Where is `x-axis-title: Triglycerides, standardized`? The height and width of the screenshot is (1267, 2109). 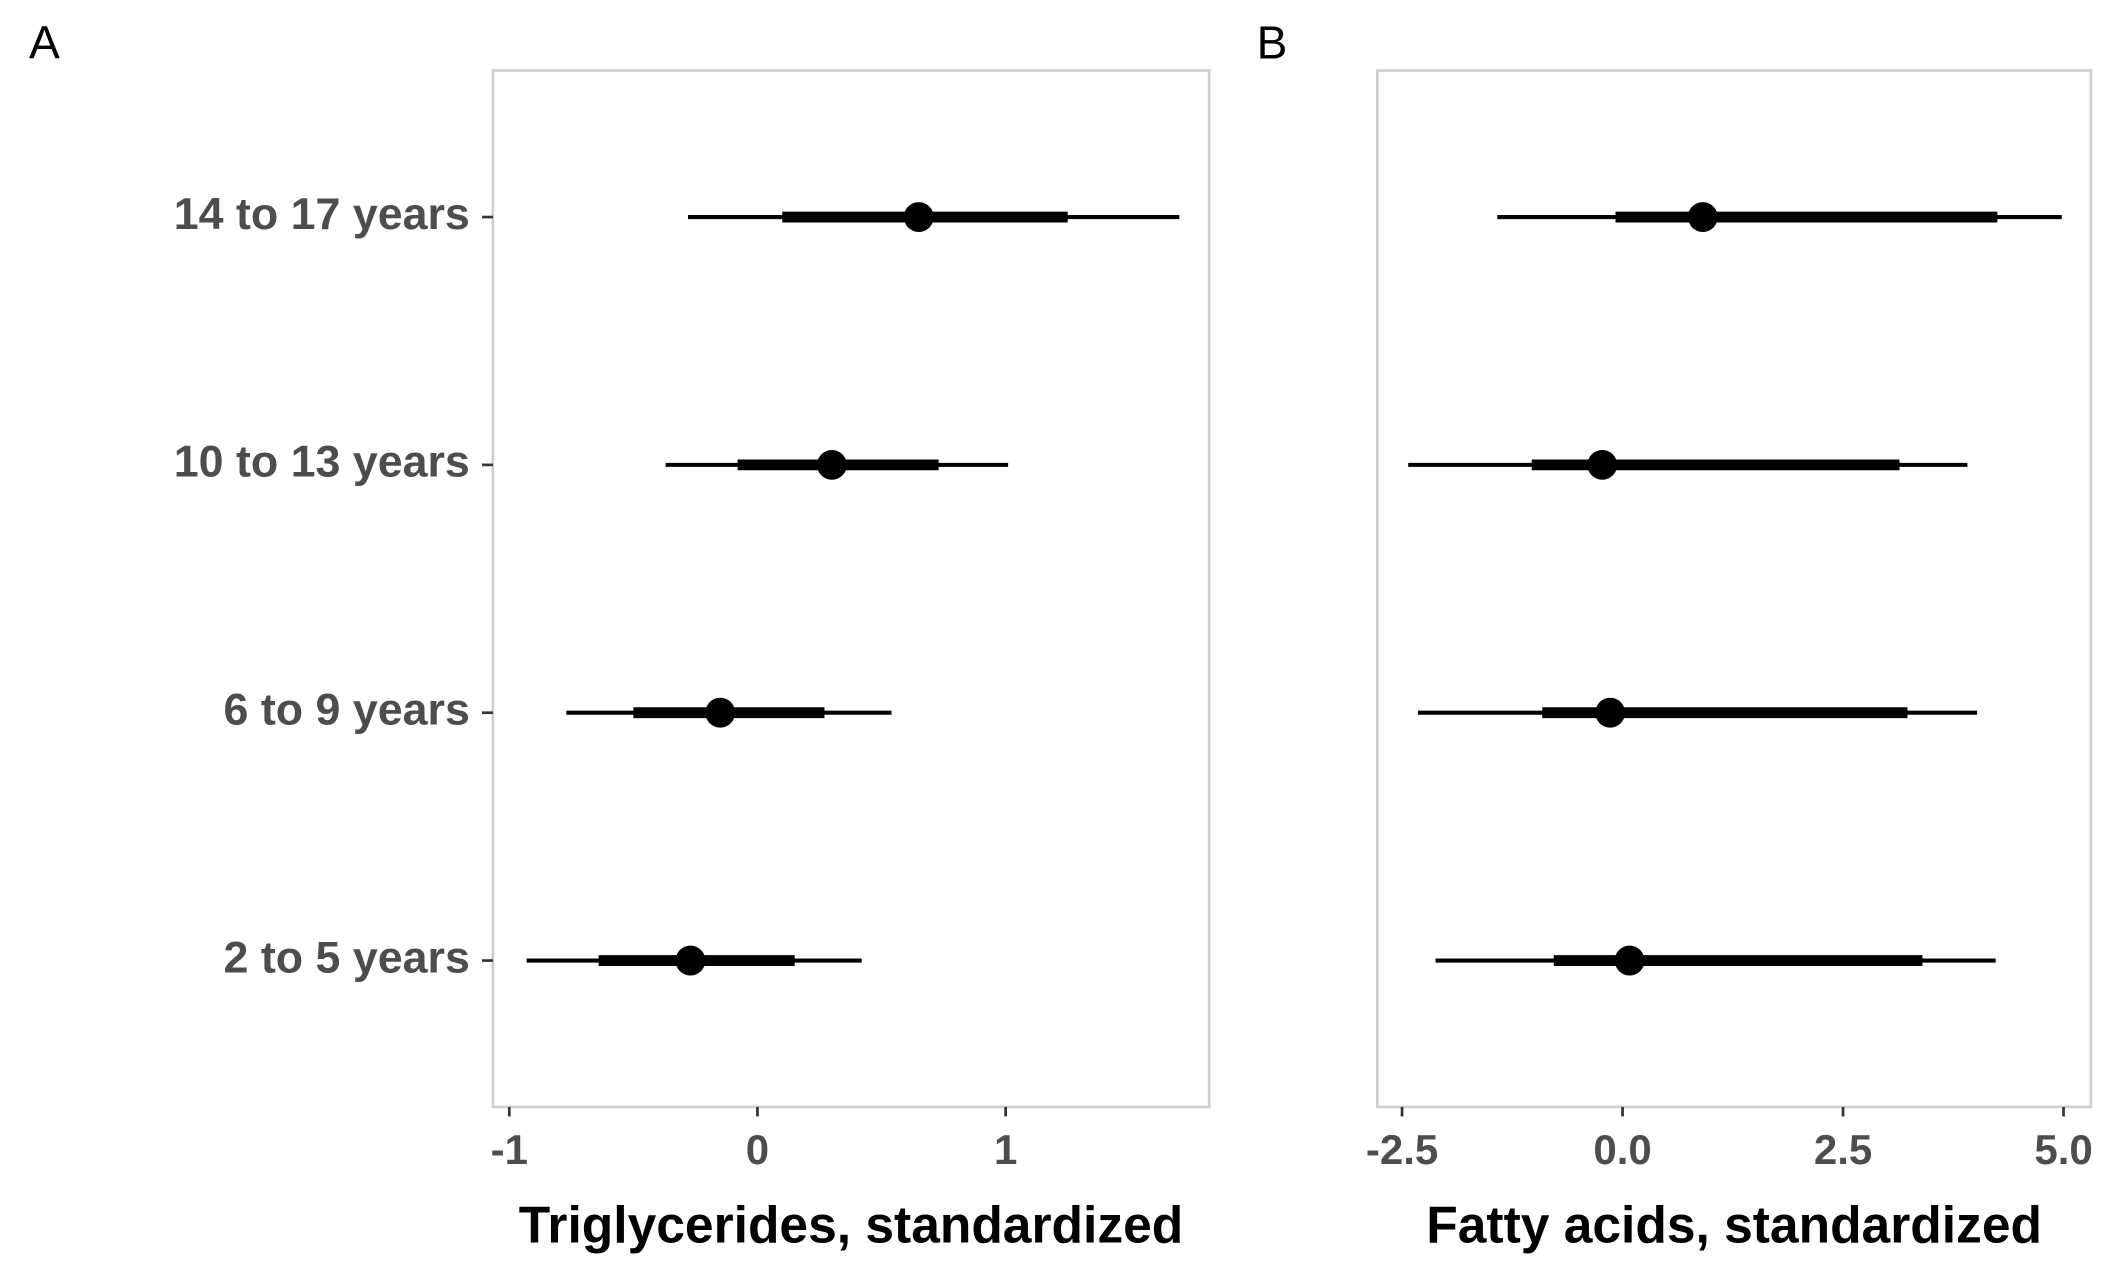 x-axis-title: Triglycerides, standardized is located at coordinates (851, 1225).